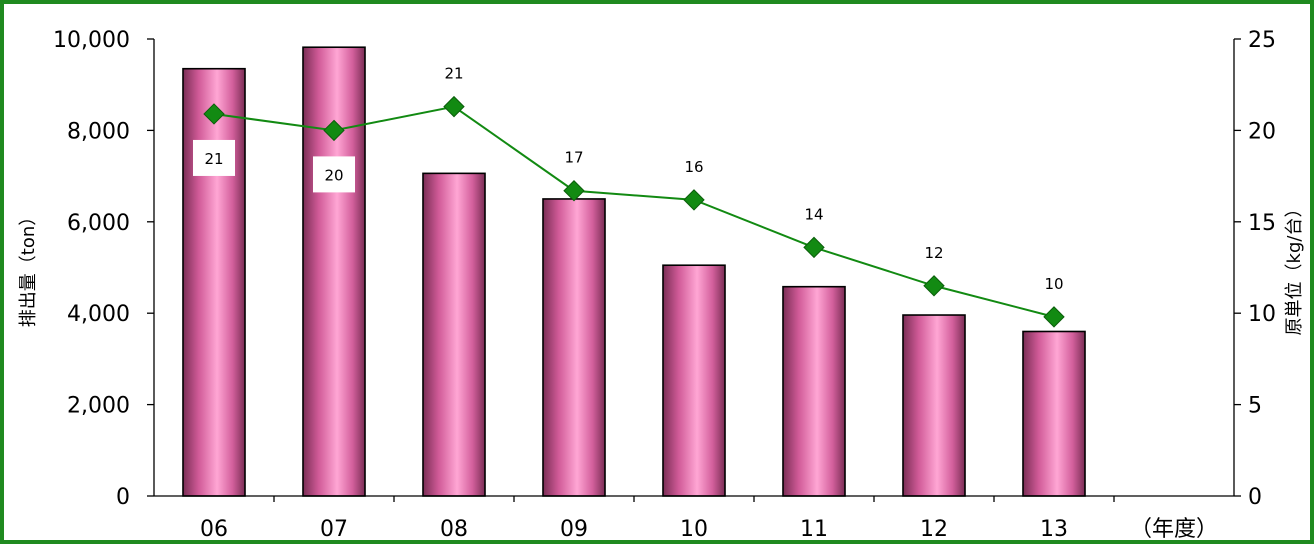 This screenshot has width=1314, height=548. What do you see at coordinates (933, 253) in the screenshot?
I see `data-label: 12` at bounding box center [933, 253].